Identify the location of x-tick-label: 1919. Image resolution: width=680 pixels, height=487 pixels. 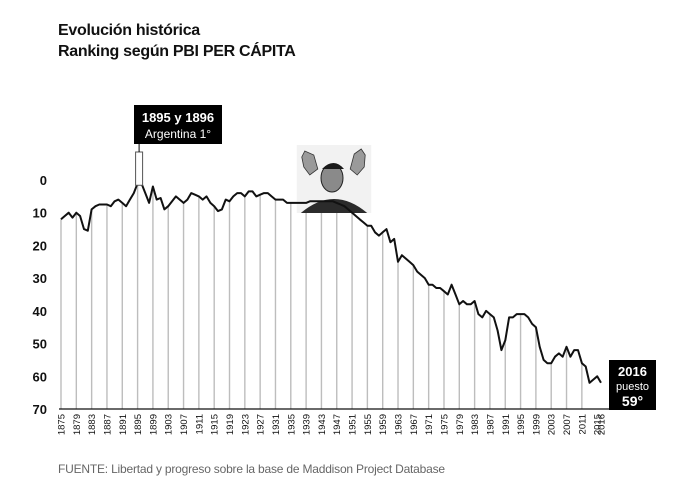
(230, 424).